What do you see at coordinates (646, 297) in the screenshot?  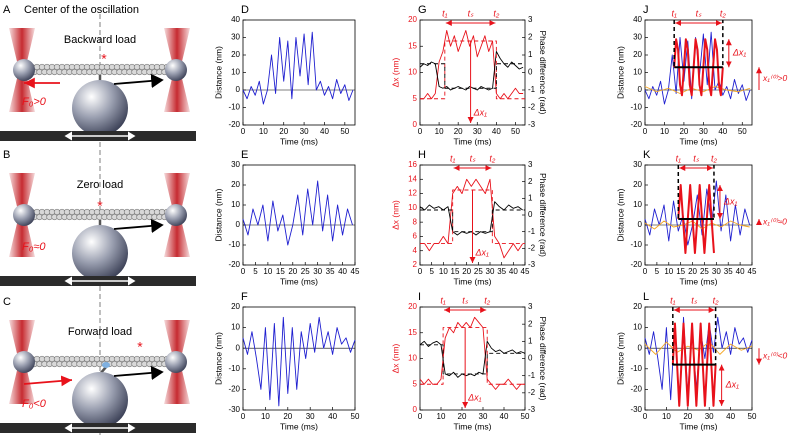 I see `panel-letter: L` at bounding box center [646, 297].